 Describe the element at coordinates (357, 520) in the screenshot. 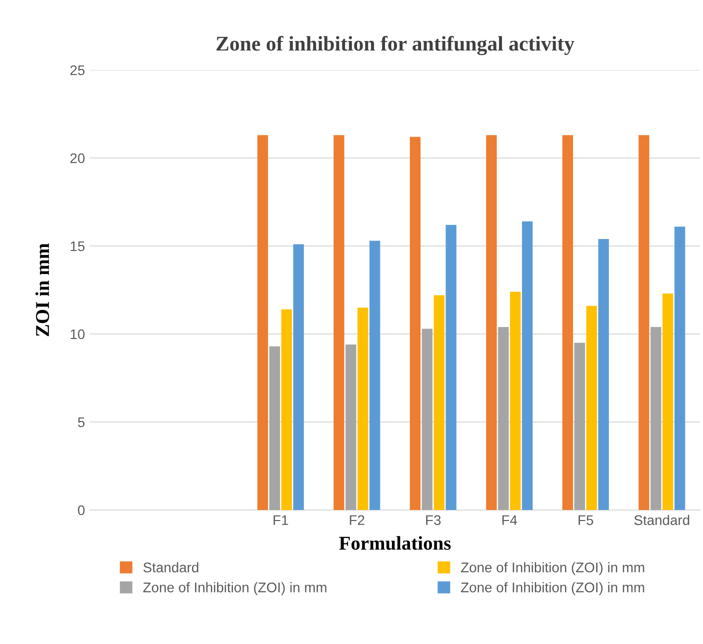

I see `x-tick-label: F2` at that location.